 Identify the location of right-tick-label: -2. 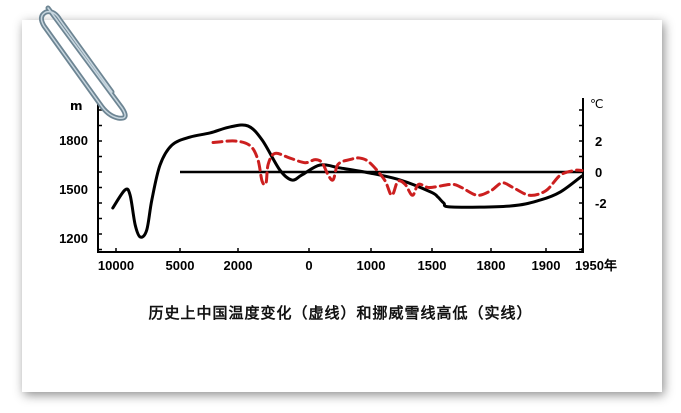
(601, 203).